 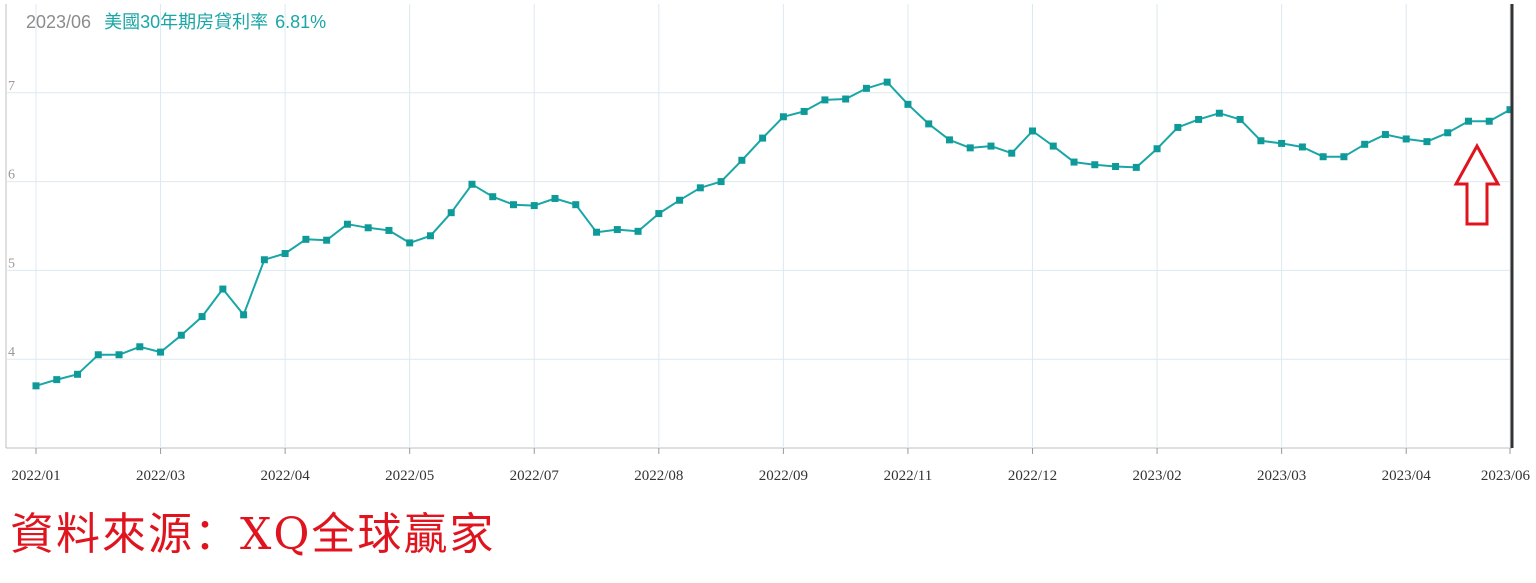 I want to click on header-value: 6.81%, so click(x=301, y=22).